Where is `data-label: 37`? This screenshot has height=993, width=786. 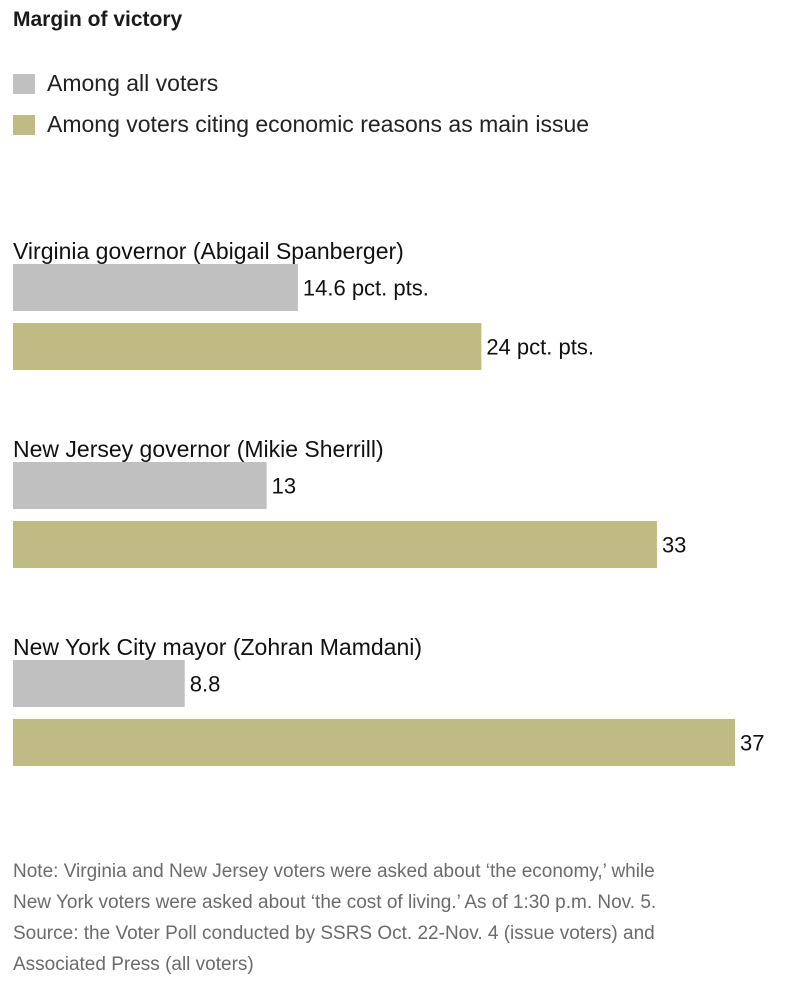 data-label: 37 is located at coordinates (752, 743).